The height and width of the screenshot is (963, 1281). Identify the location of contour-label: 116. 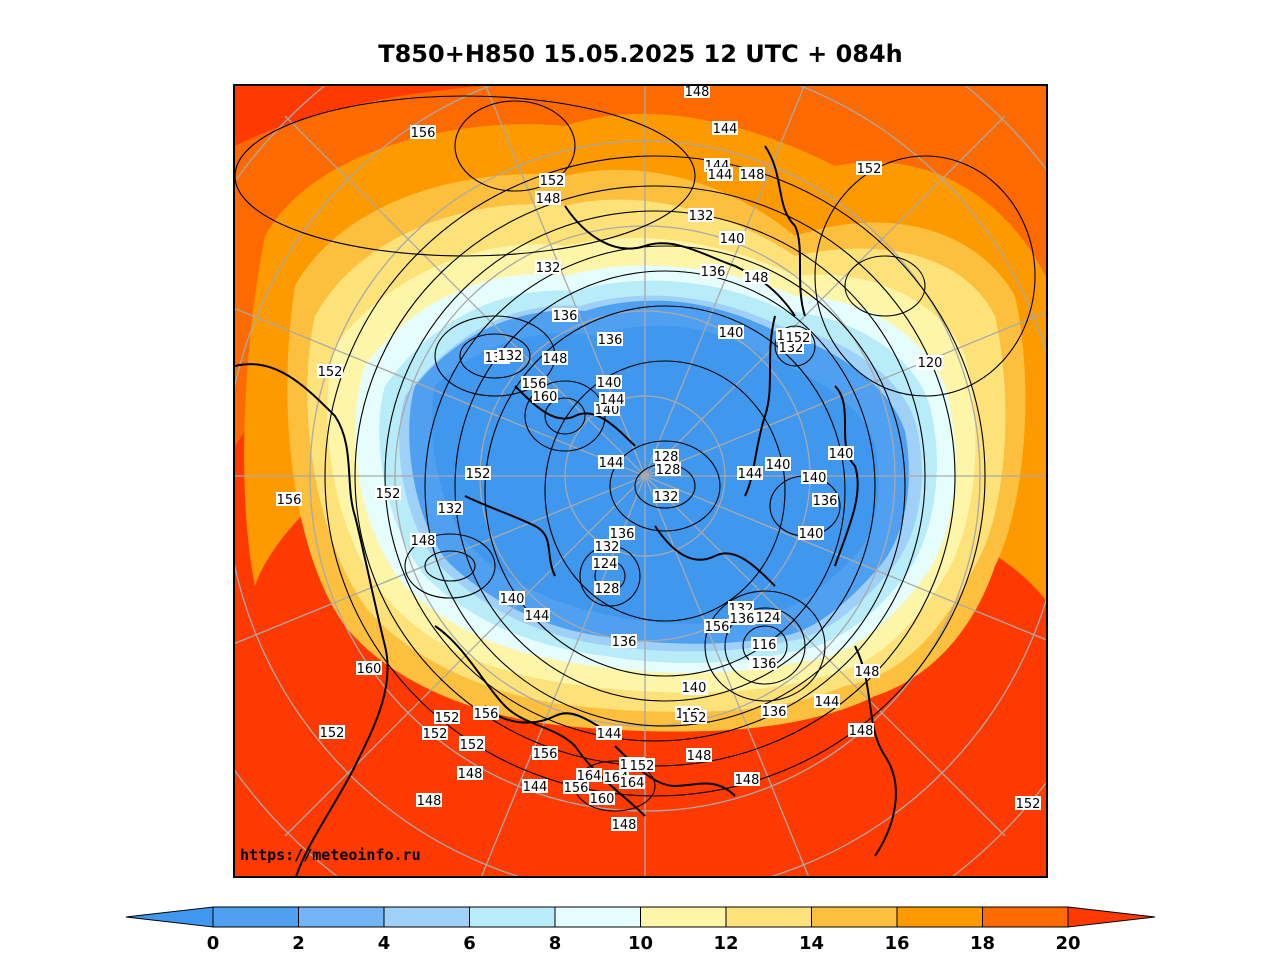
(764, 645).